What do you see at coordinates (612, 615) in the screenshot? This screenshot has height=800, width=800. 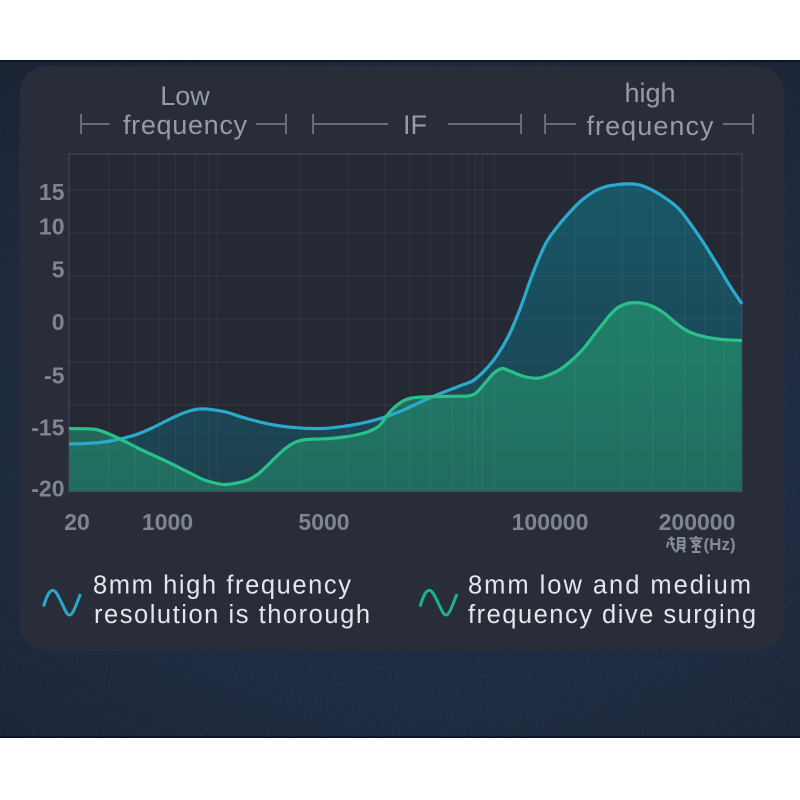 I see `svg-text: frequency dive surging` at bounding box center [612, 615].